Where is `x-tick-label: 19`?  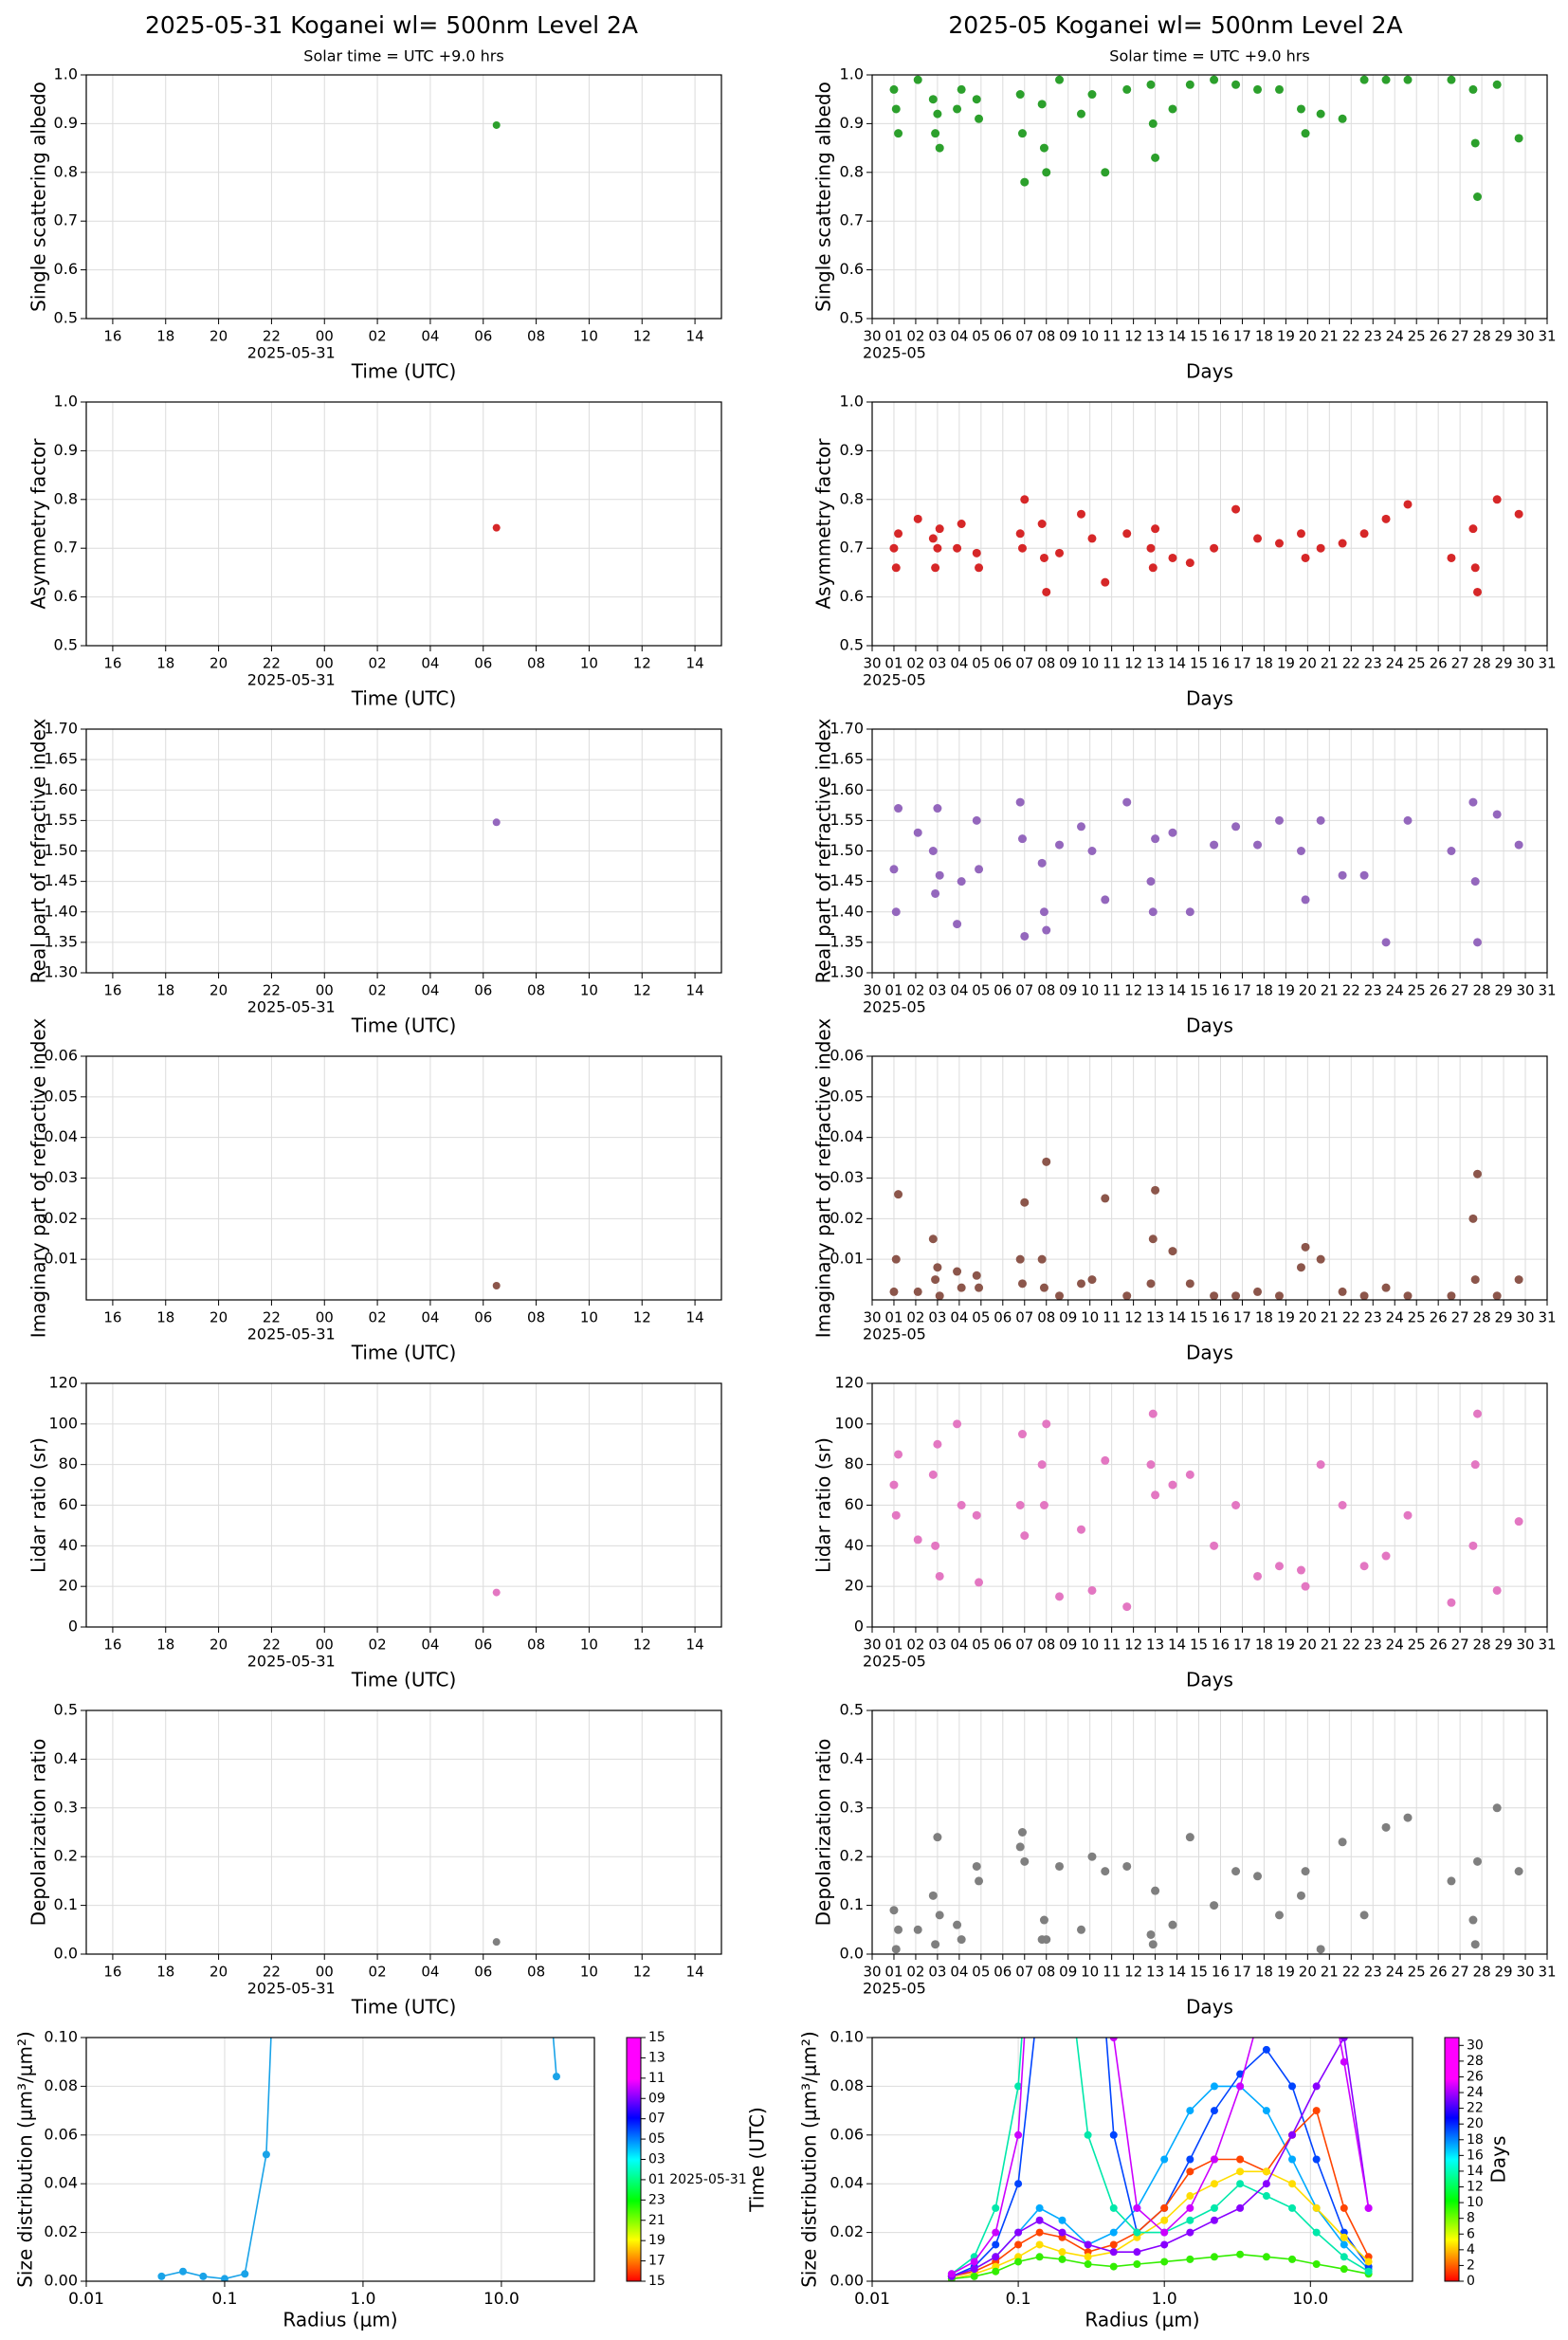
x-tick-label: 19 is located at coordinates (1286, 1645).